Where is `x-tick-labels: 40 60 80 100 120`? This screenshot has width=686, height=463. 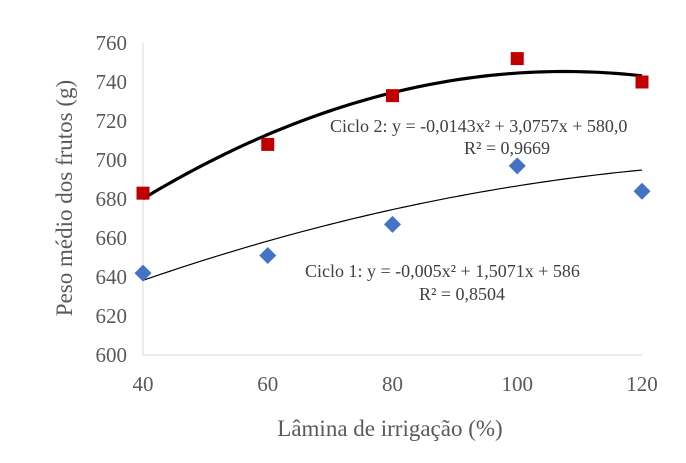
x-tick-labels: 40 60 80 100 120 is located at coordinates (395, 384).